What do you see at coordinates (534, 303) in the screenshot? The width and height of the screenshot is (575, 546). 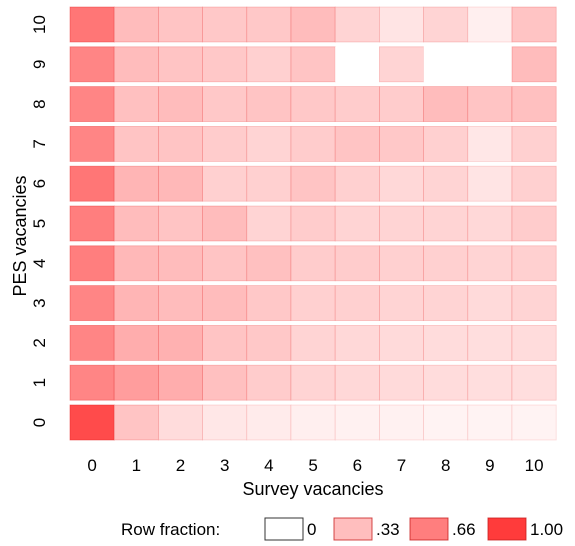 I see `heatmap-cell-y3-x10` at bounding box center [534, 303].